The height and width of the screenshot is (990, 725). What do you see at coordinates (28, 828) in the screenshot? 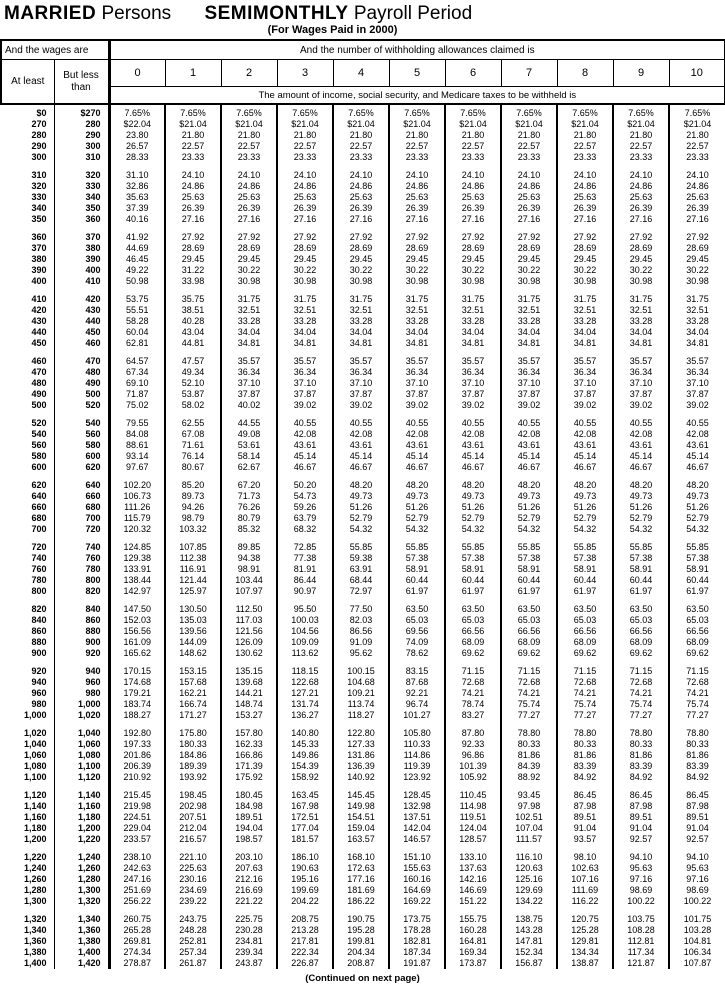
I see `at-least-cell: 1,180` at bounding box center [28, 828].